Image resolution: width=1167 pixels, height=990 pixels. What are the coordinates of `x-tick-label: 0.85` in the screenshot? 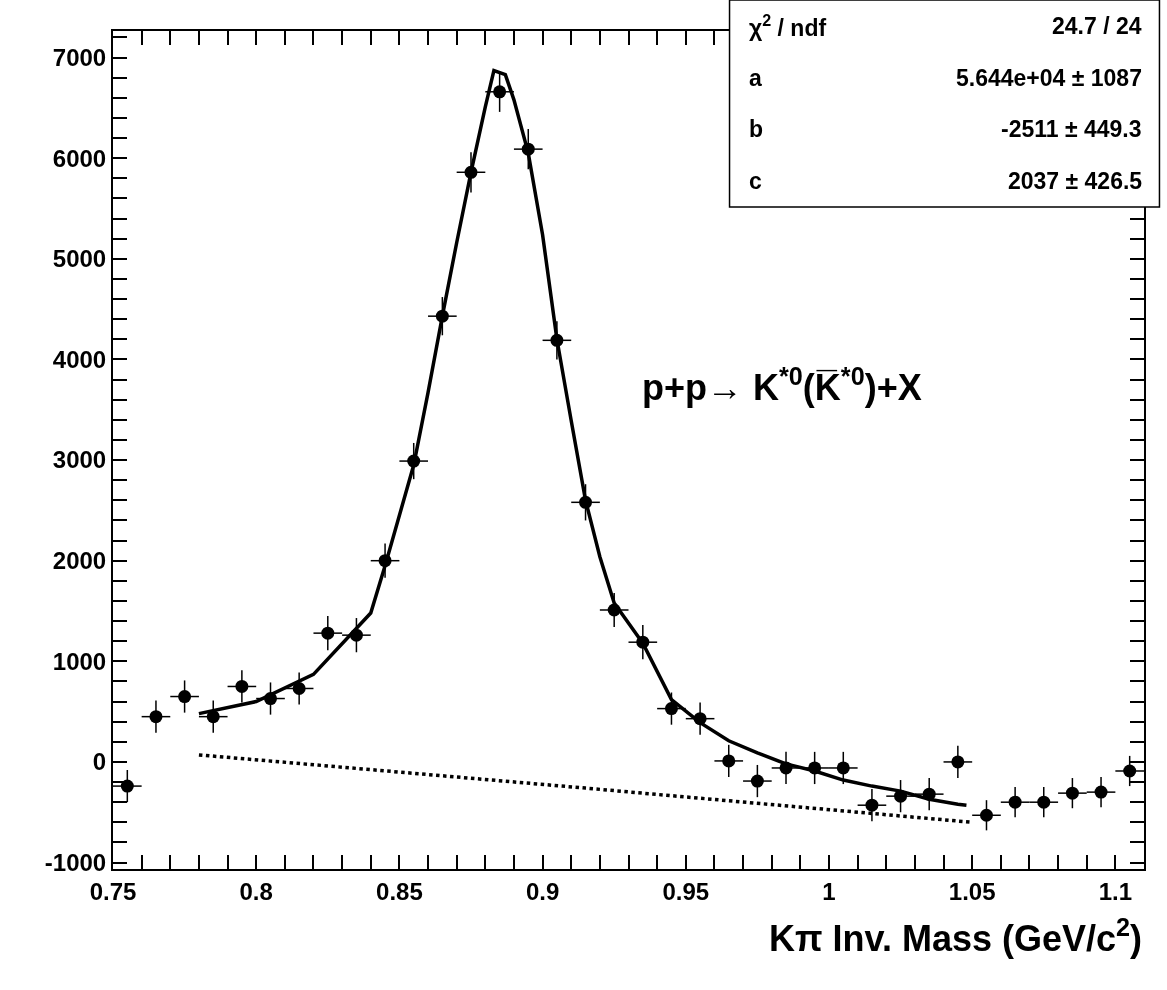 It's located at (399, 891).